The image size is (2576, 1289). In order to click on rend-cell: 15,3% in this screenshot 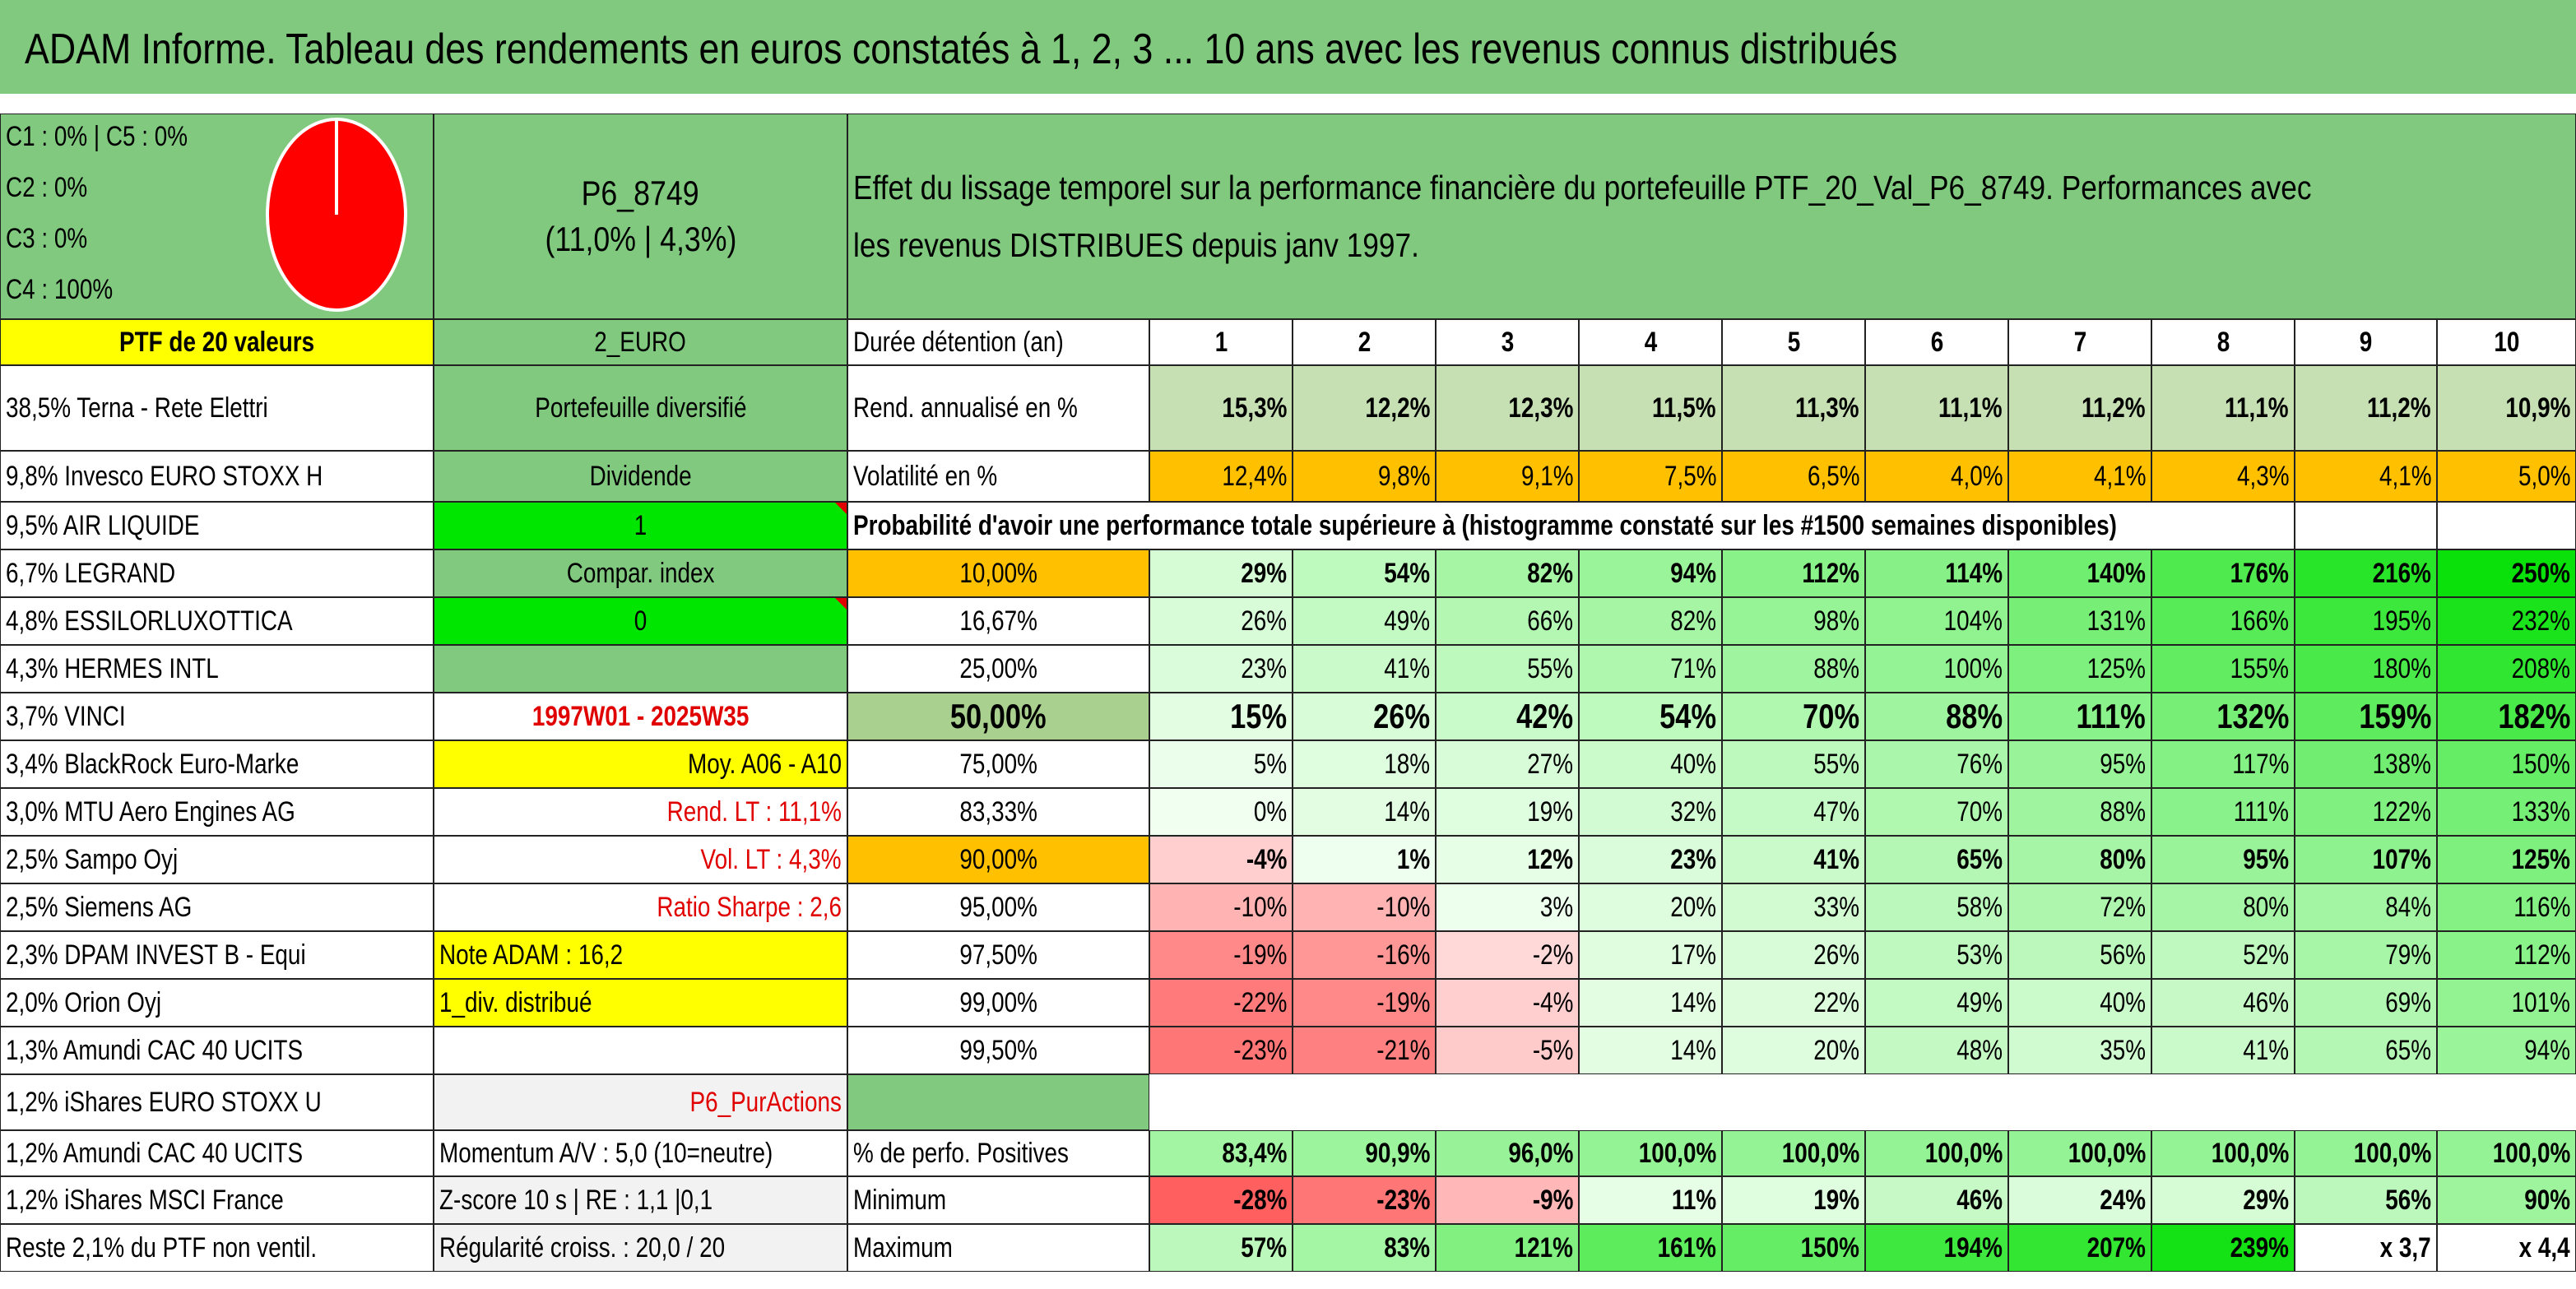, I will do `click(1221, 408)`.